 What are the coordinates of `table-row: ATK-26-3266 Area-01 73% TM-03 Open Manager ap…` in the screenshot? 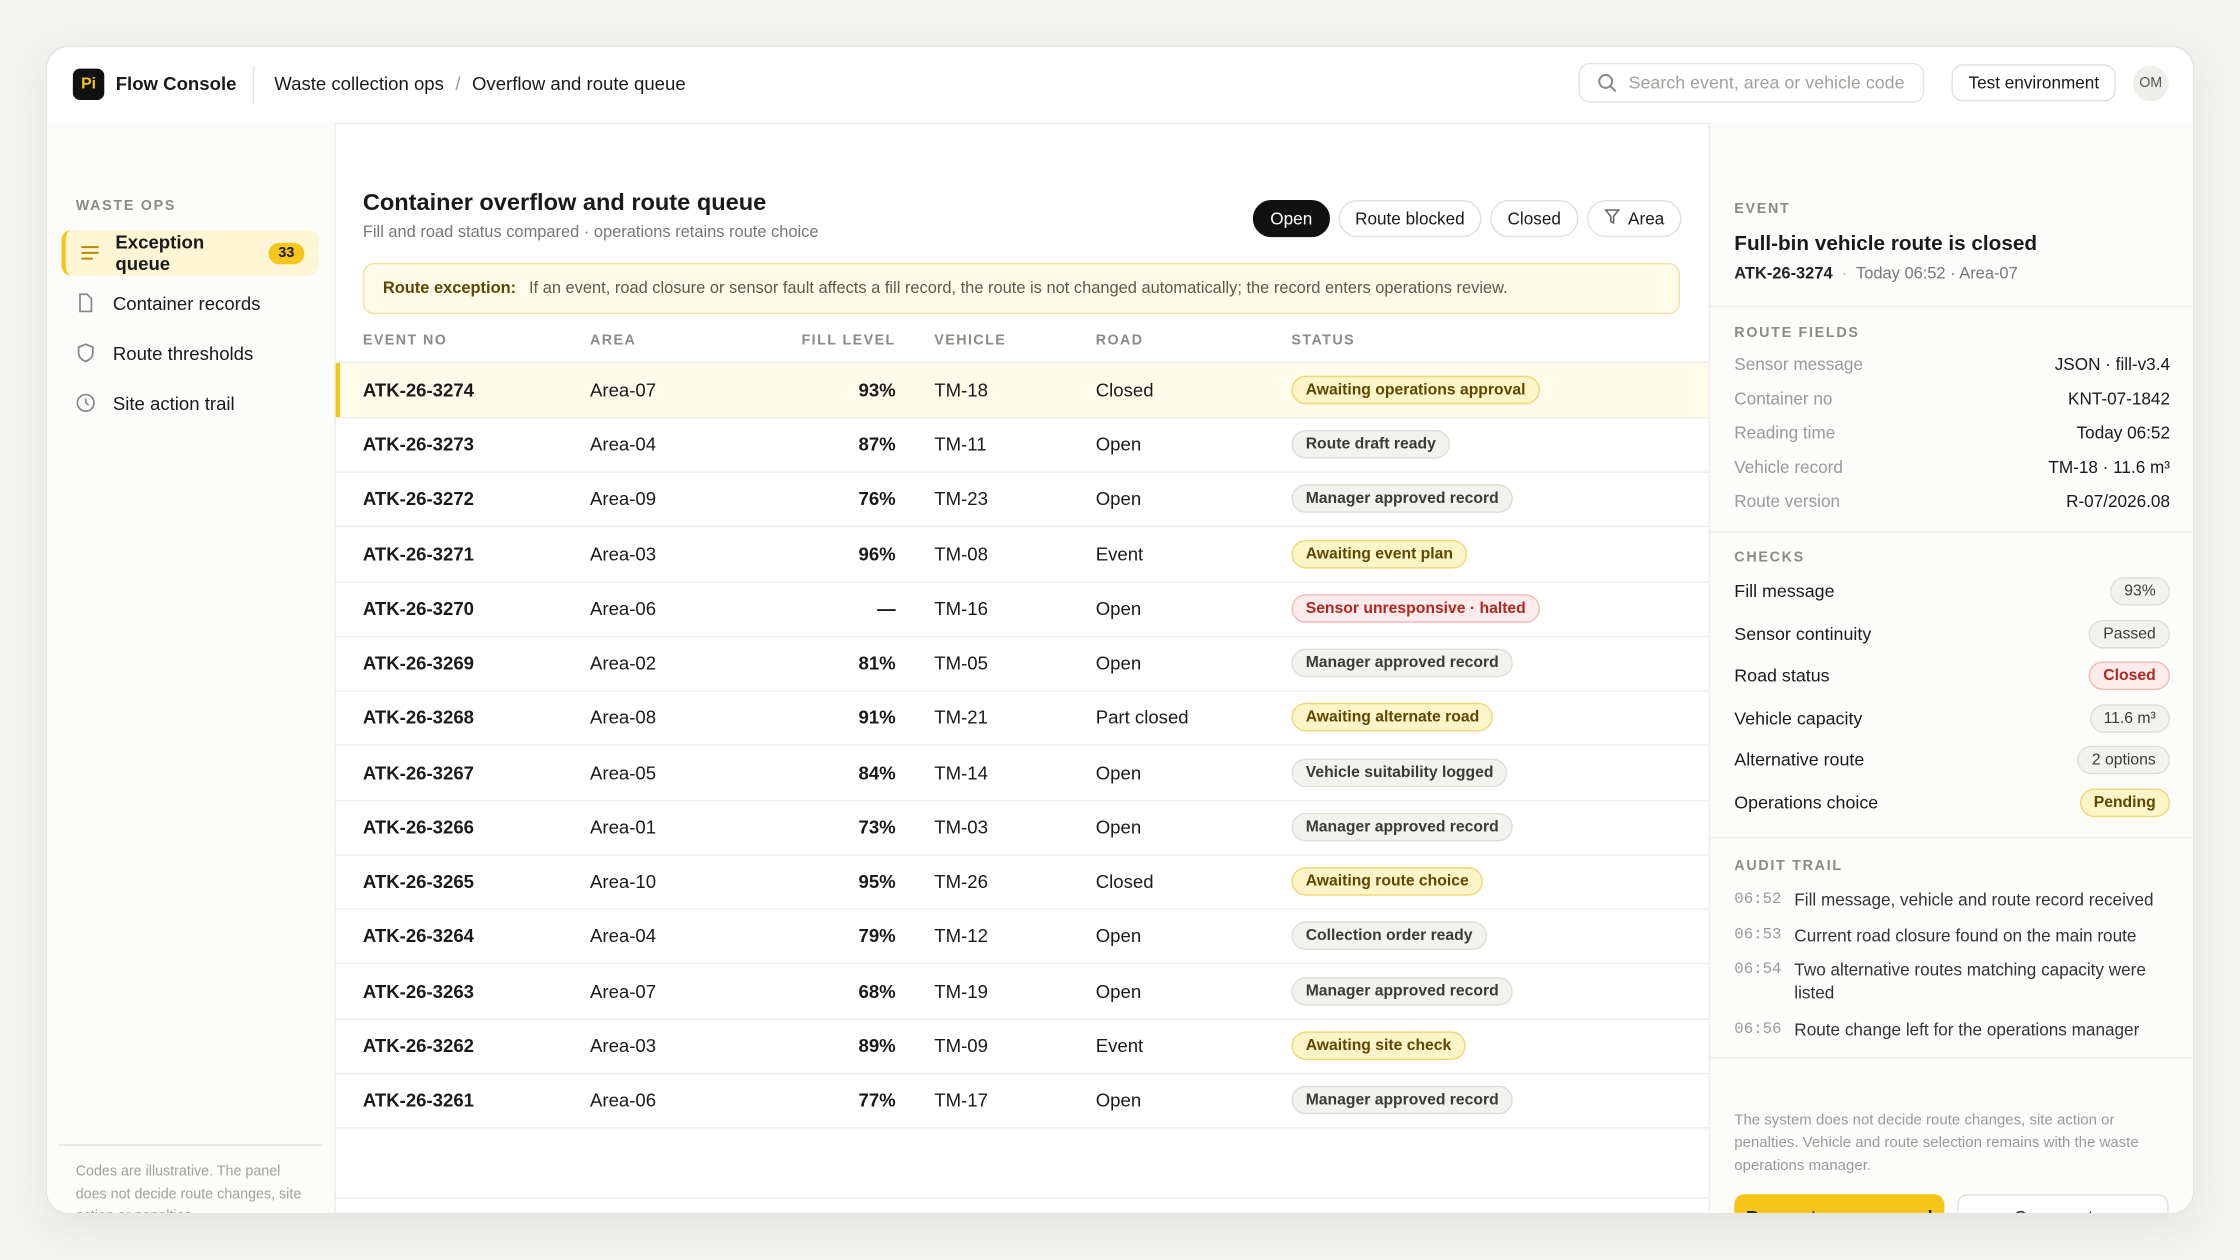 It's located at (1022, 828).